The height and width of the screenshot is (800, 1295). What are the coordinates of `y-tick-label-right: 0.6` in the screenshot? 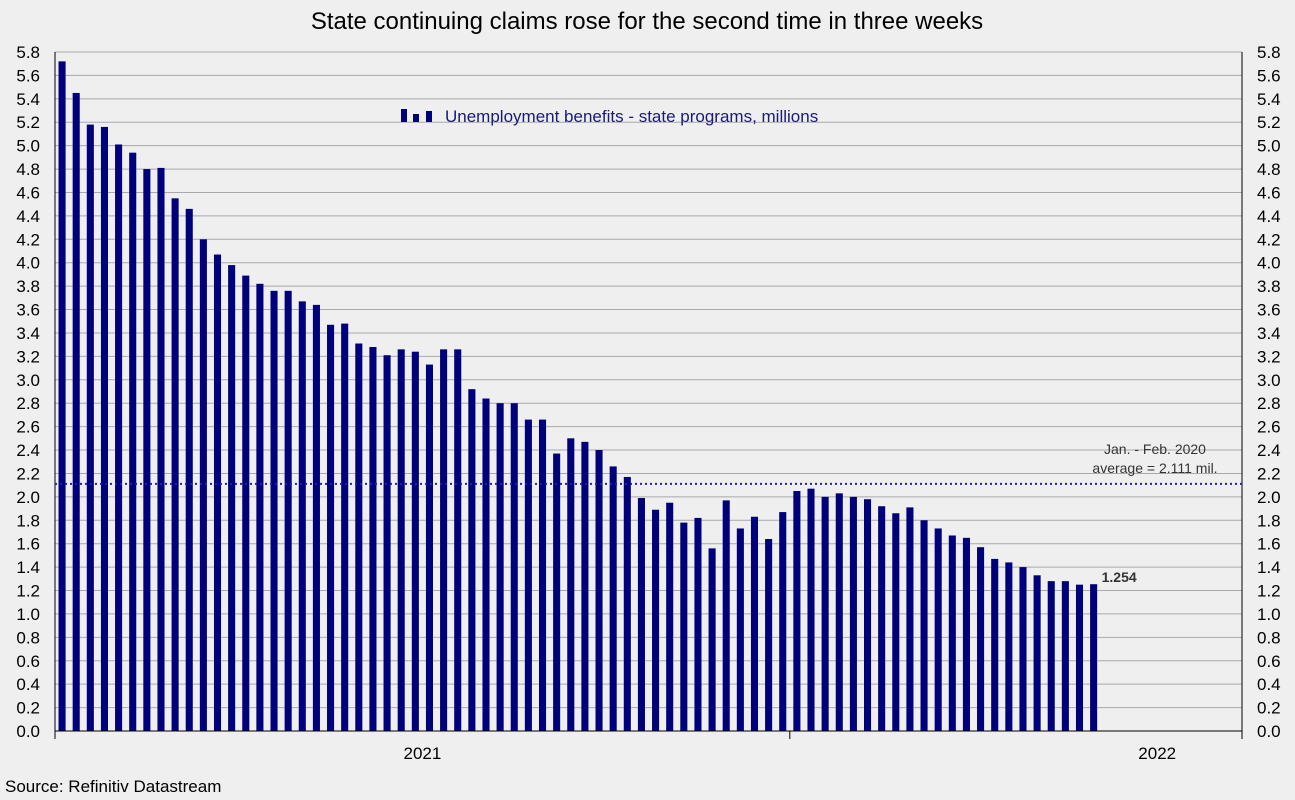 It's located at (1269, 661).